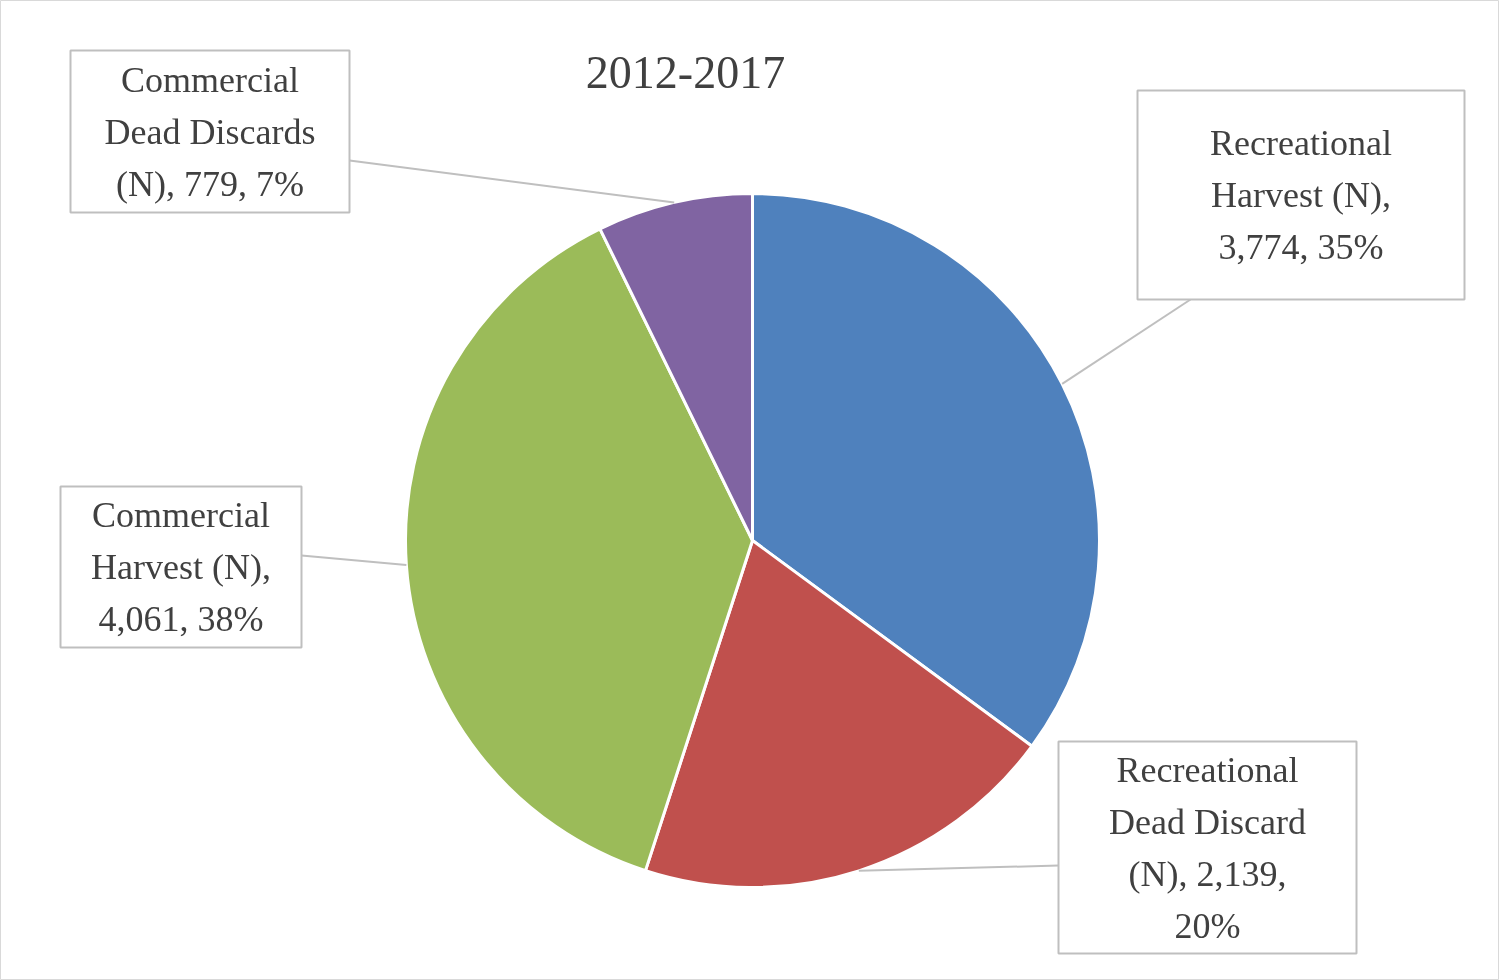  Describe the element at coordinates (1207, 847) in the screenshot. I see `slice-label: Recreational Dead Discard (N), 2,139, 20%` at that location.